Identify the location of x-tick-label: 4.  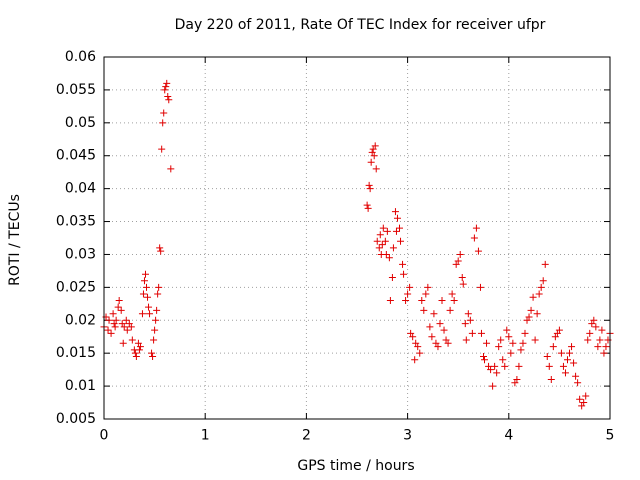
(508, 436).